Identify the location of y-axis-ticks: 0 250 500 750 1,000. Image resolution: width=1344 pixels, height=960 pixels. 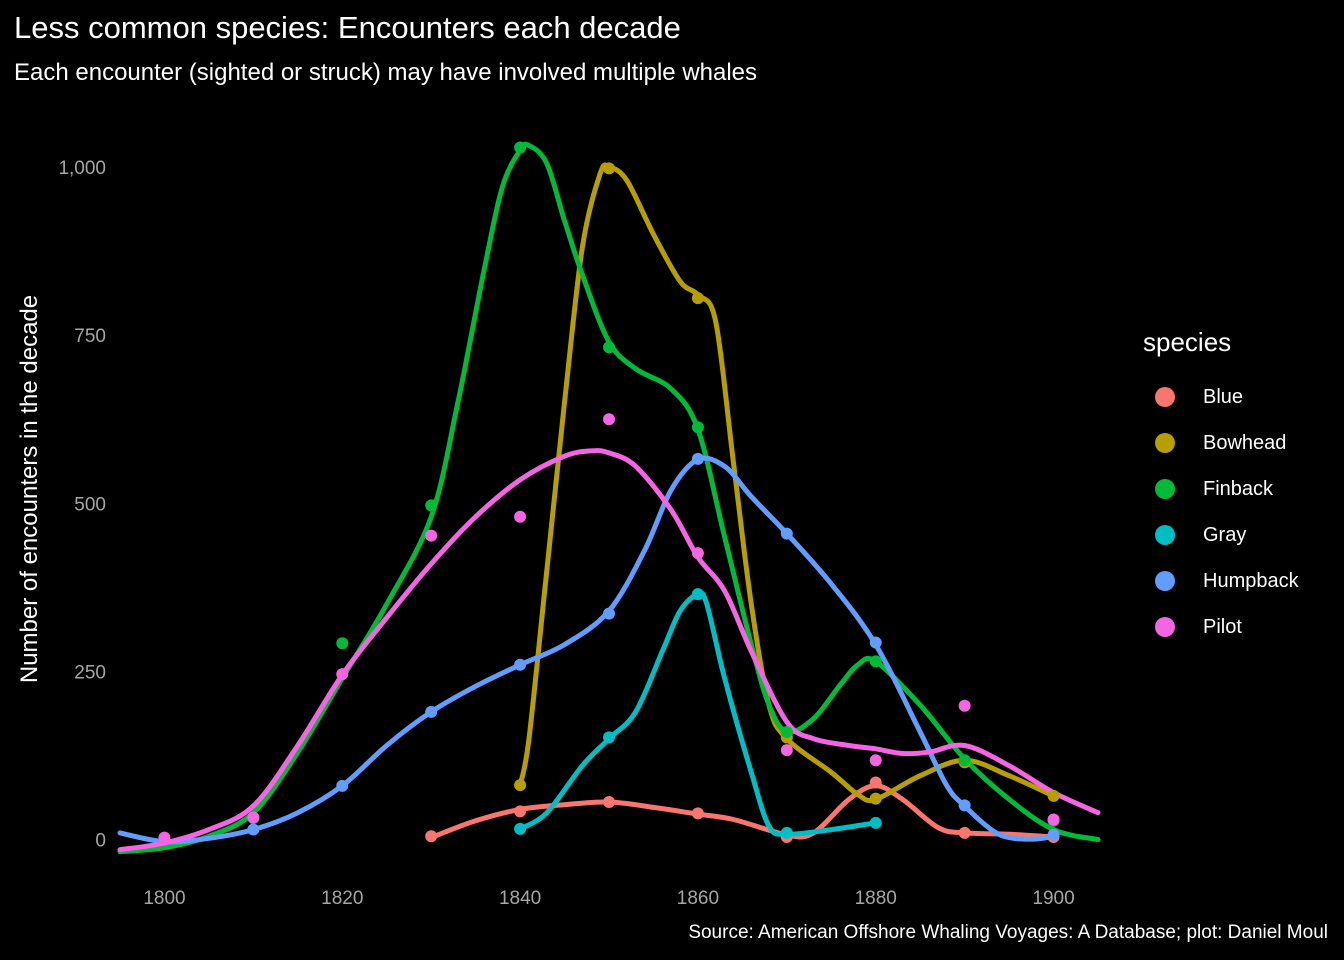
(82, 505).